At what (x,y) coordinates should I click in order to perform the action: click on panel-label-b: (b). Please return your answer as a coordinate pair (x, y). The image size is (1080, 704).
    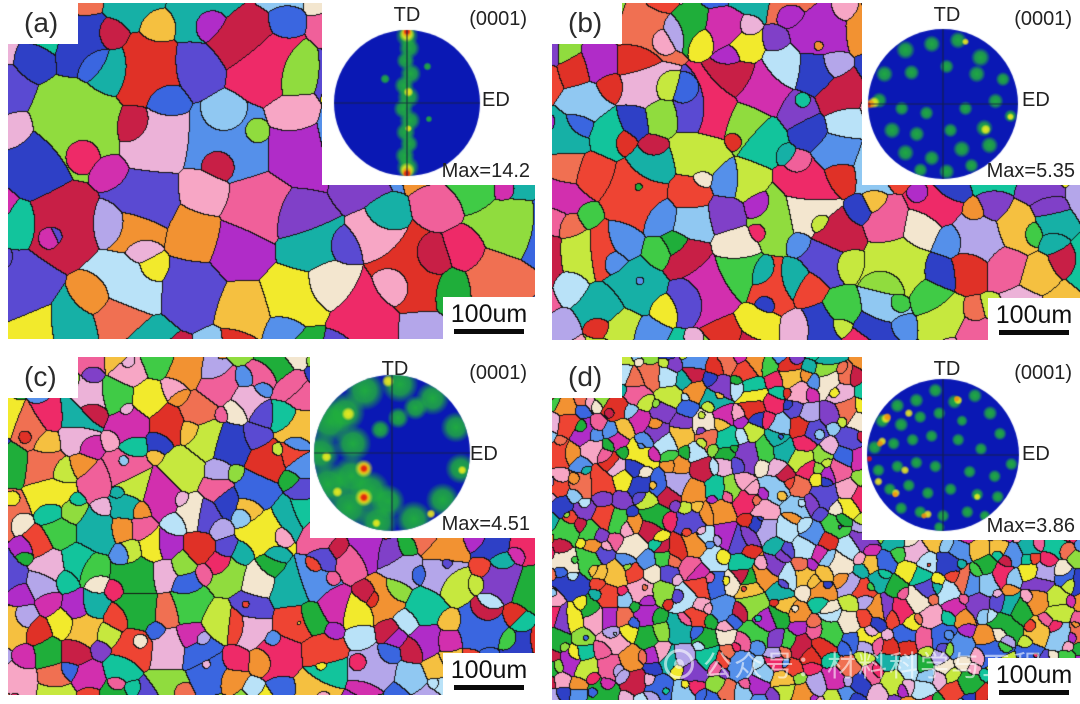
    Looking at the image, I should click on (585, 22).